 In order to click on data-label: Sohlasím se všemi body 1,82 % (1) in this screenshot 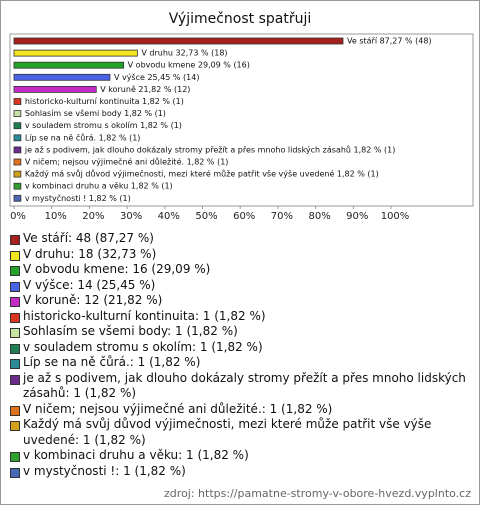, I will do `click(95, 113)`.